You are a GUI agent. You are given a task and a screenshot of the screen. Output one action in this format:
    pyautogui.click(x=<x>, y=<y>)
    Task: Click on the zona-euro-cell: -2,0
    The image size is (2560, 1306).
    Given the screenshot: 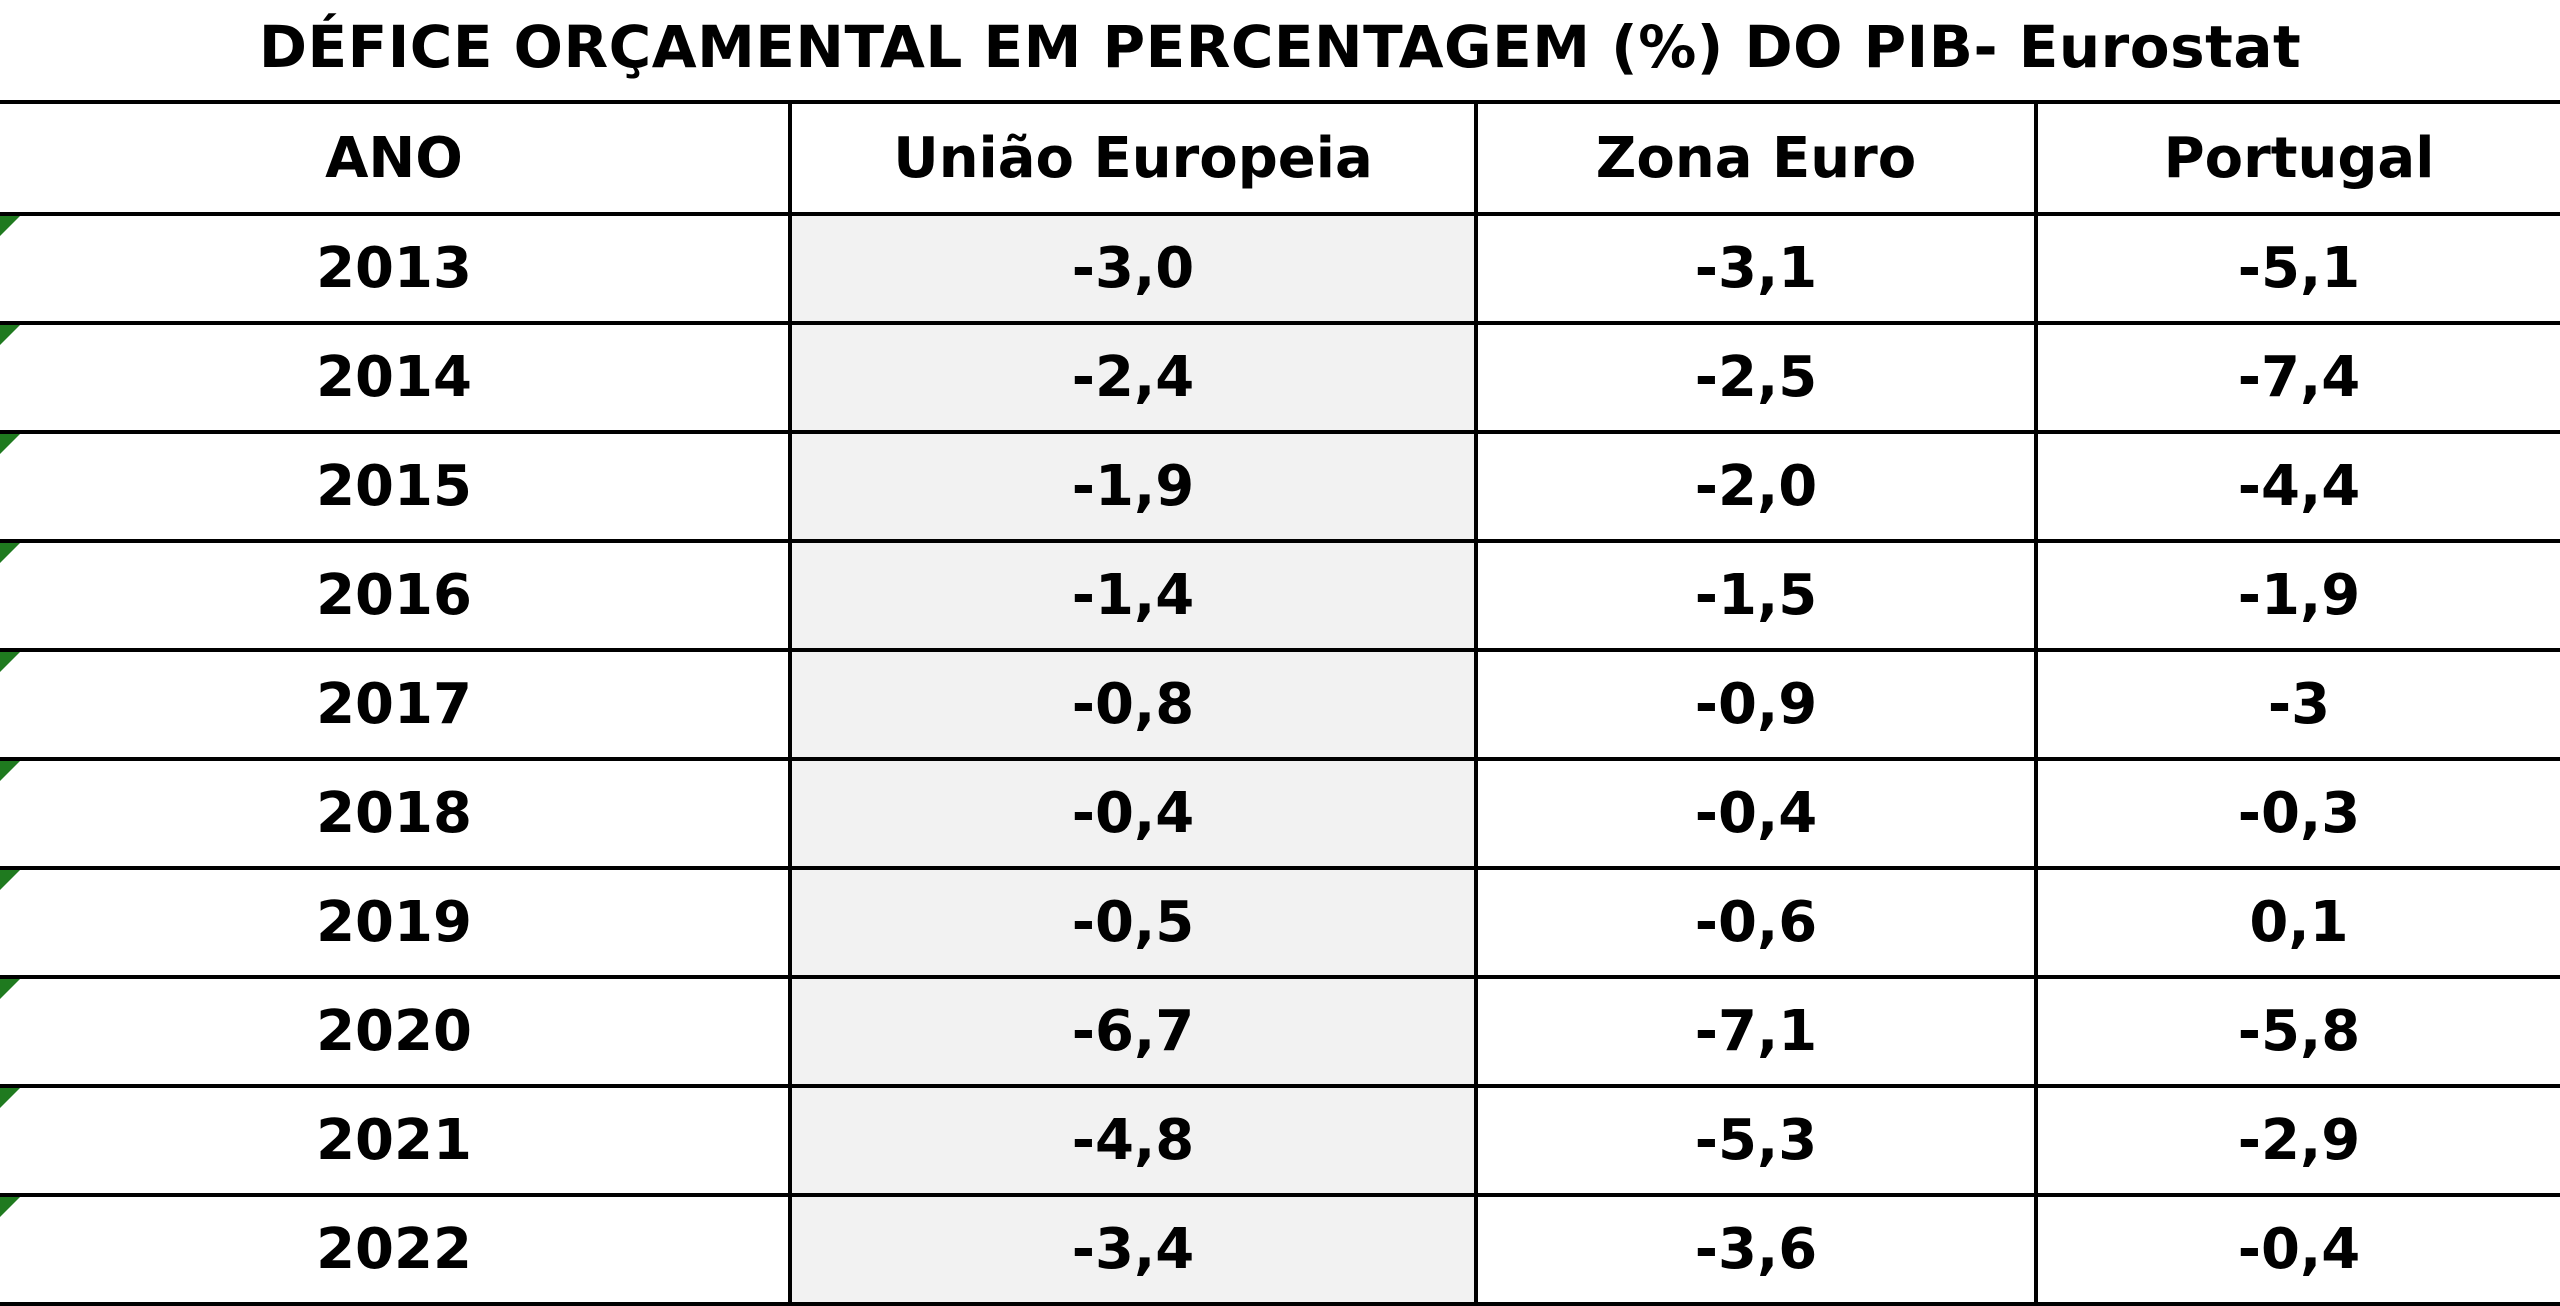 What is the action you would take?
    pyautogui.click(x=1756, y=486)
    